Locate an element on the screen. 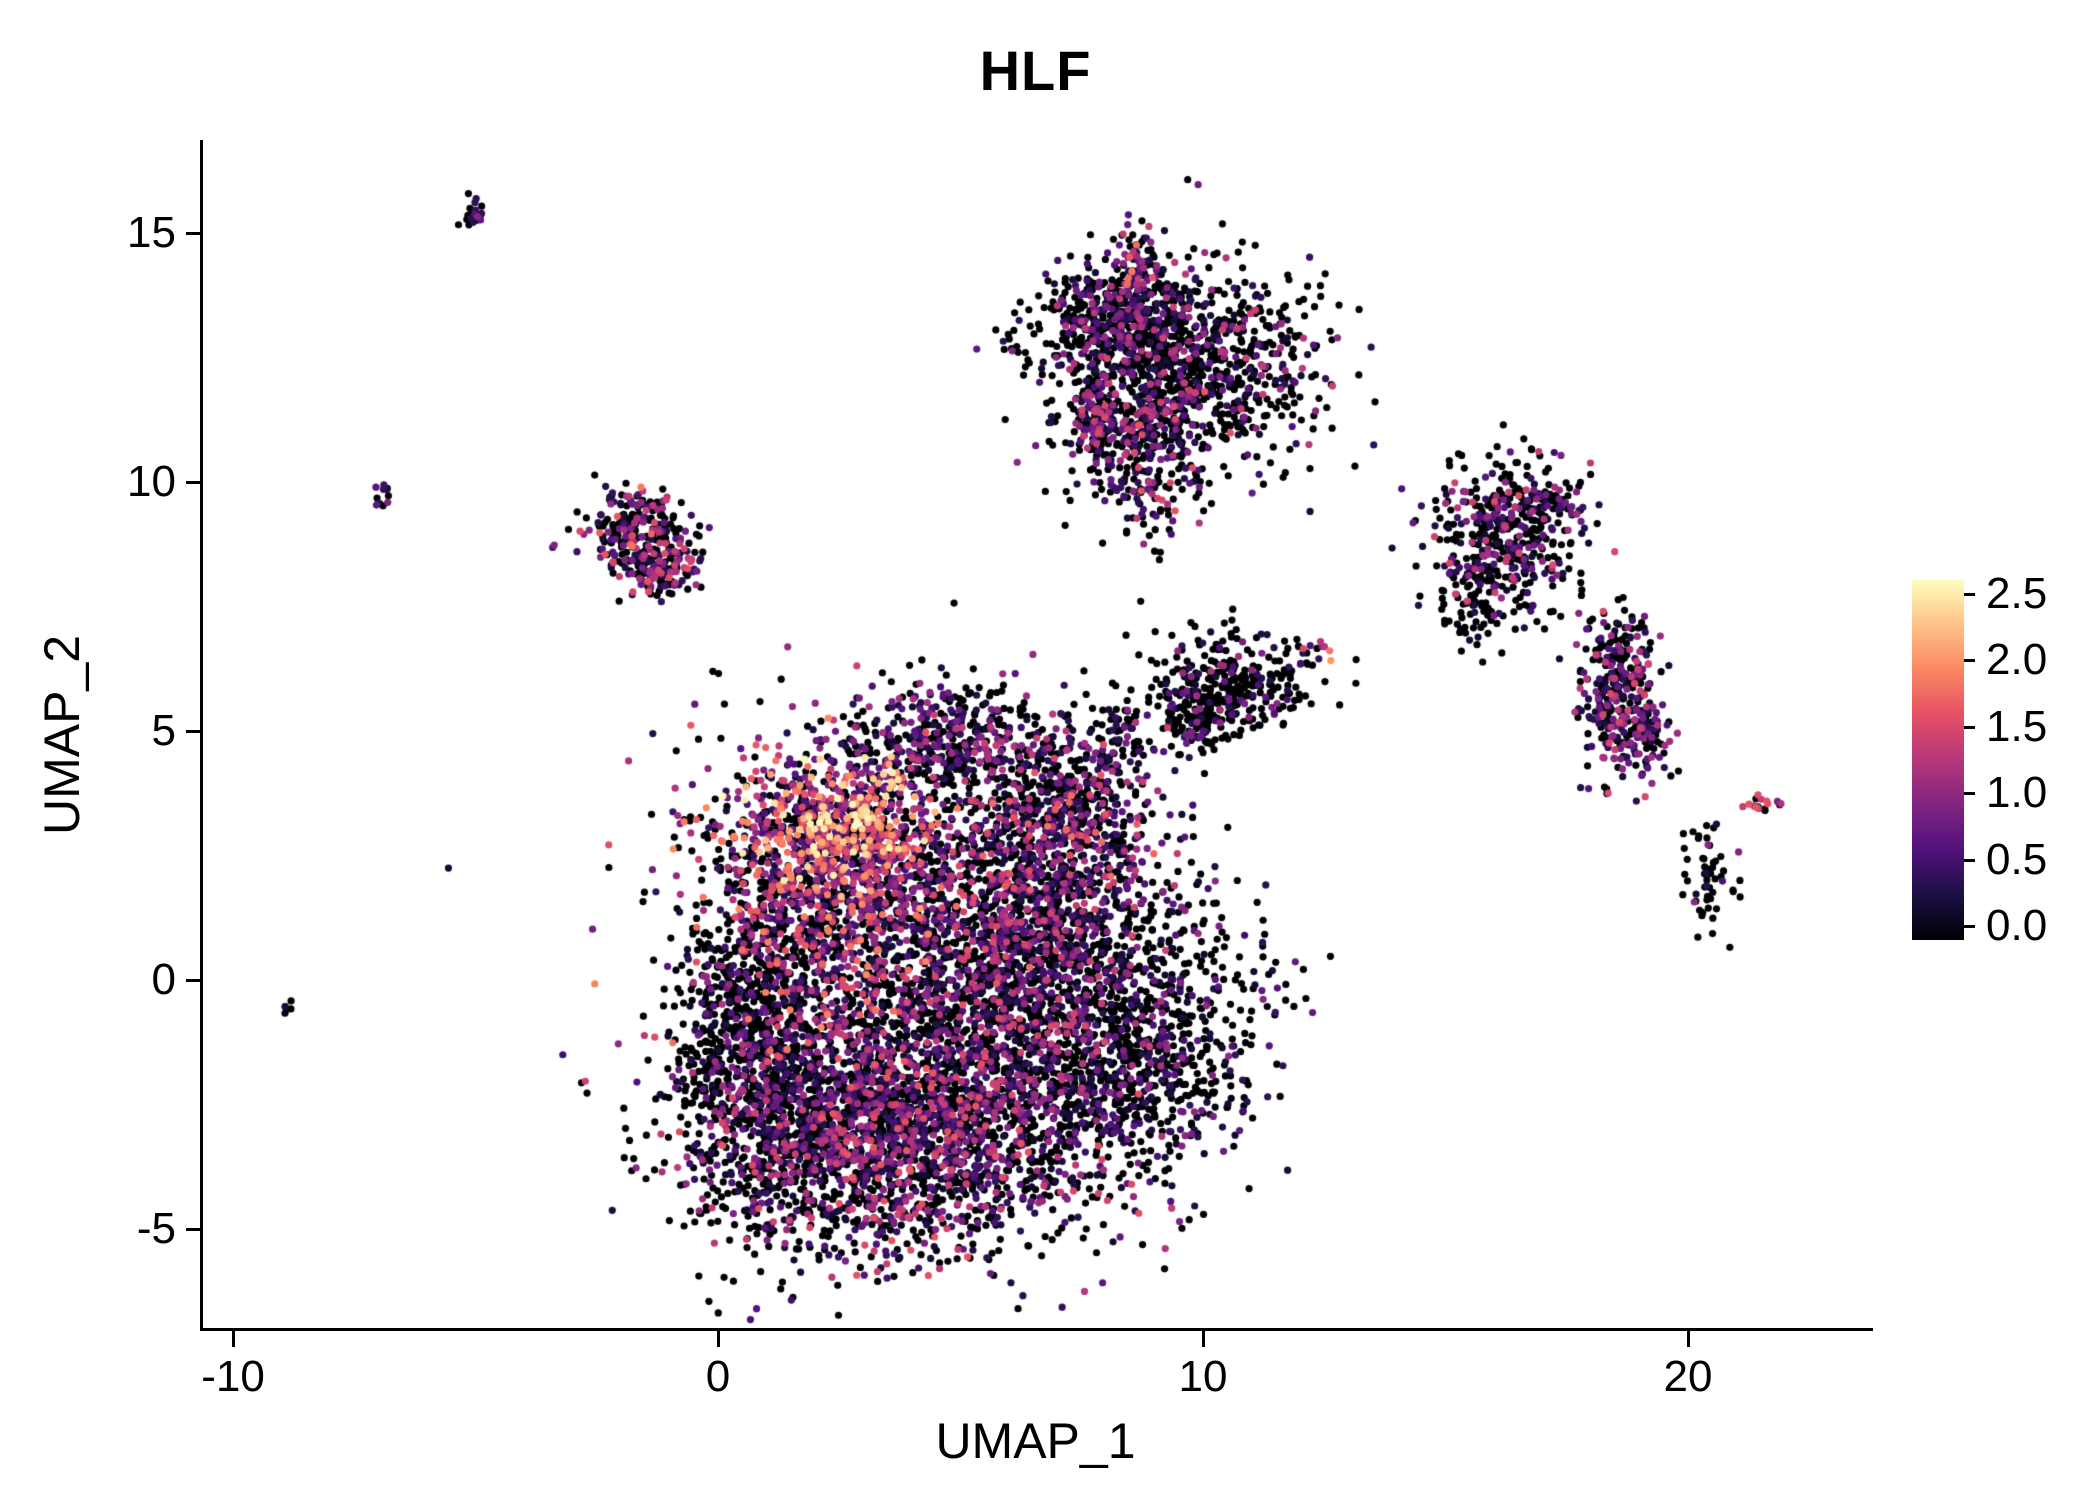 The height and width of the screenshot is (1500, 2100). x-tick-label: -10 is located at coordinates (233, 1376).